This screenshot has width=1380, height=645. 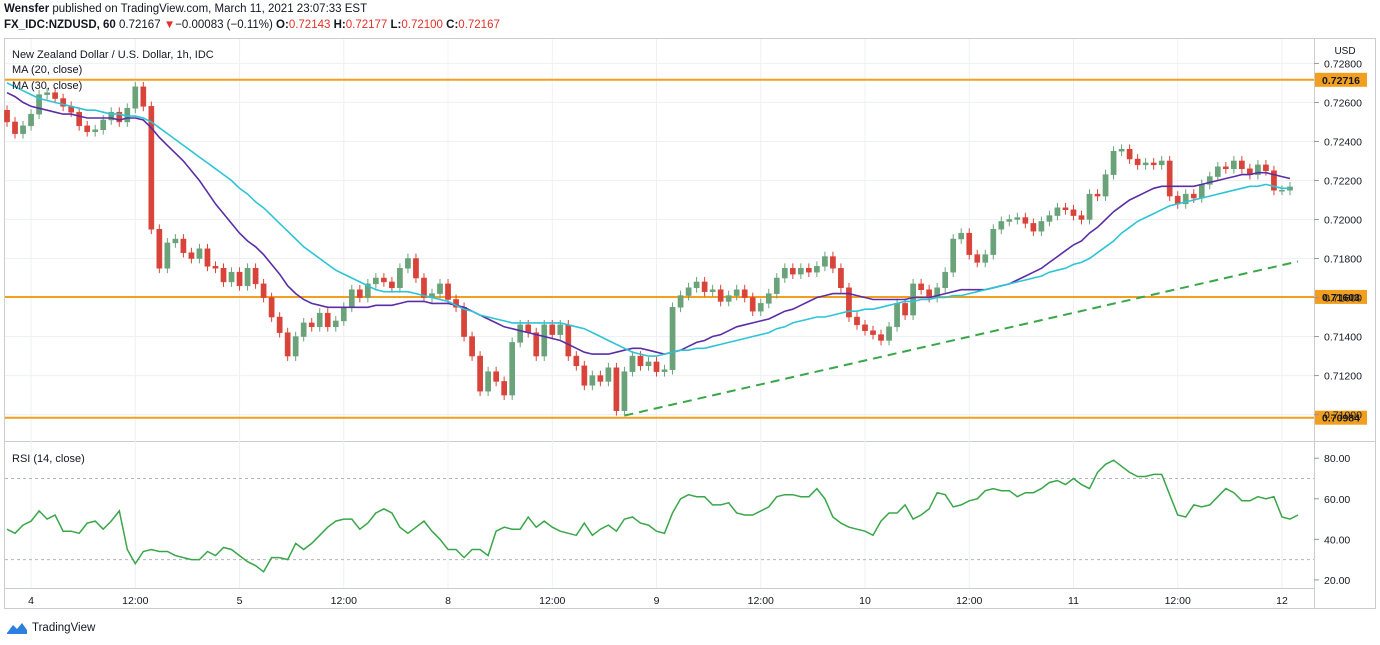 What do you see at coordinates (1343, 220) in the screenshot?
I see `price-tick-label: 0.72000` at bounding box center [1343, 220].